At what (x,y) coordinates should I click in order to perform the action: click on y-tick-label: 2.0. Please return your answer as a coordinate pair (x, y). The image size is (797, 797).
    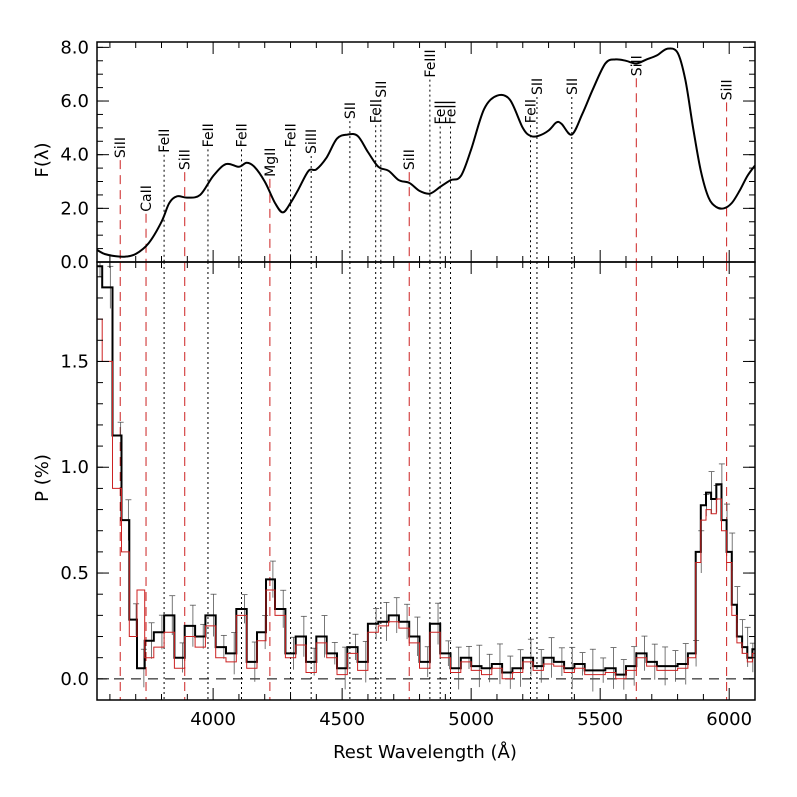
    Looking at the image, I should click on (74, 208).